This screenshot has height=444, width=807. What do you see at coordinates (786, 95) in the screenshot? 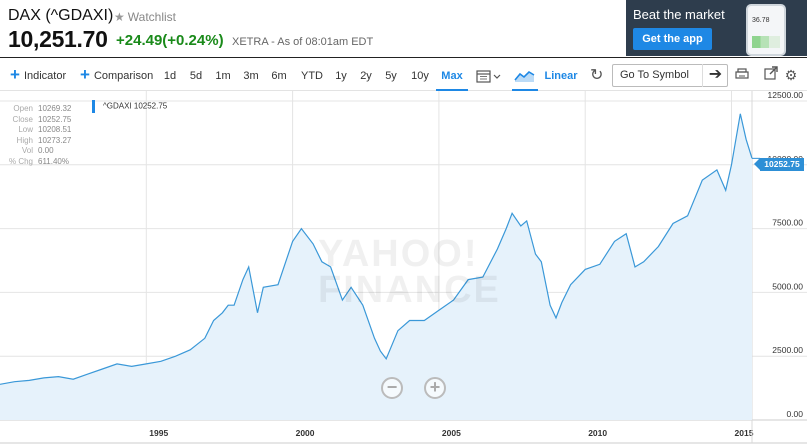
I see `y-tick-label: 12500.00` at bounding box center [786, 95].